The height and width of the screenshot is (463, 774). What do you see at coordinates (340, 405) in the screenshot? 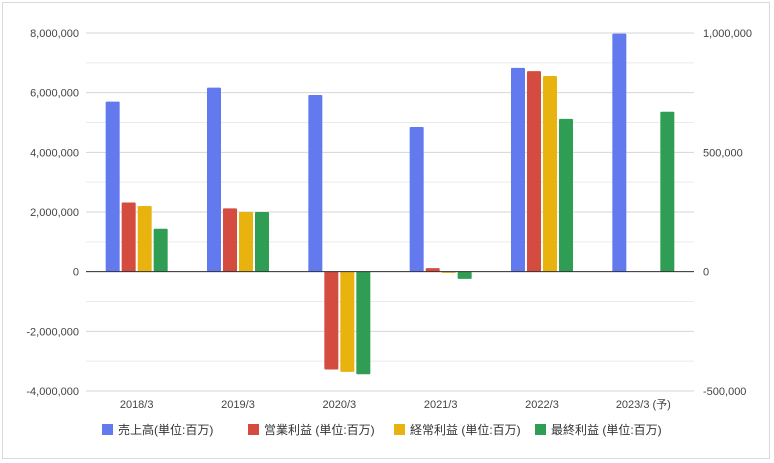
I see `x-tick-label: 2020/3` at bounding box center [340, 405].